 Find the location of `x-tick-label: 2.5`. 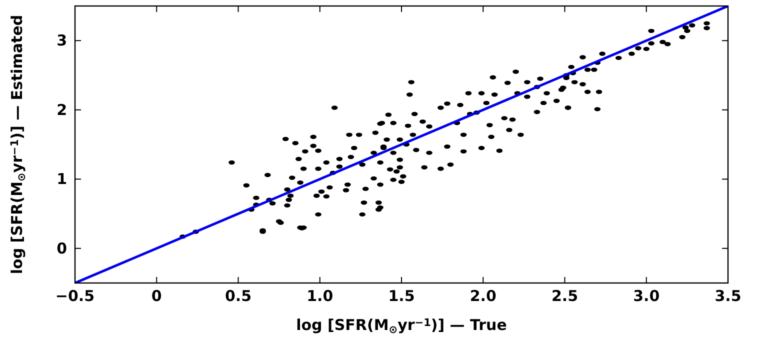

x-tick-label: 2.5 is located at coordinates (564, 296).